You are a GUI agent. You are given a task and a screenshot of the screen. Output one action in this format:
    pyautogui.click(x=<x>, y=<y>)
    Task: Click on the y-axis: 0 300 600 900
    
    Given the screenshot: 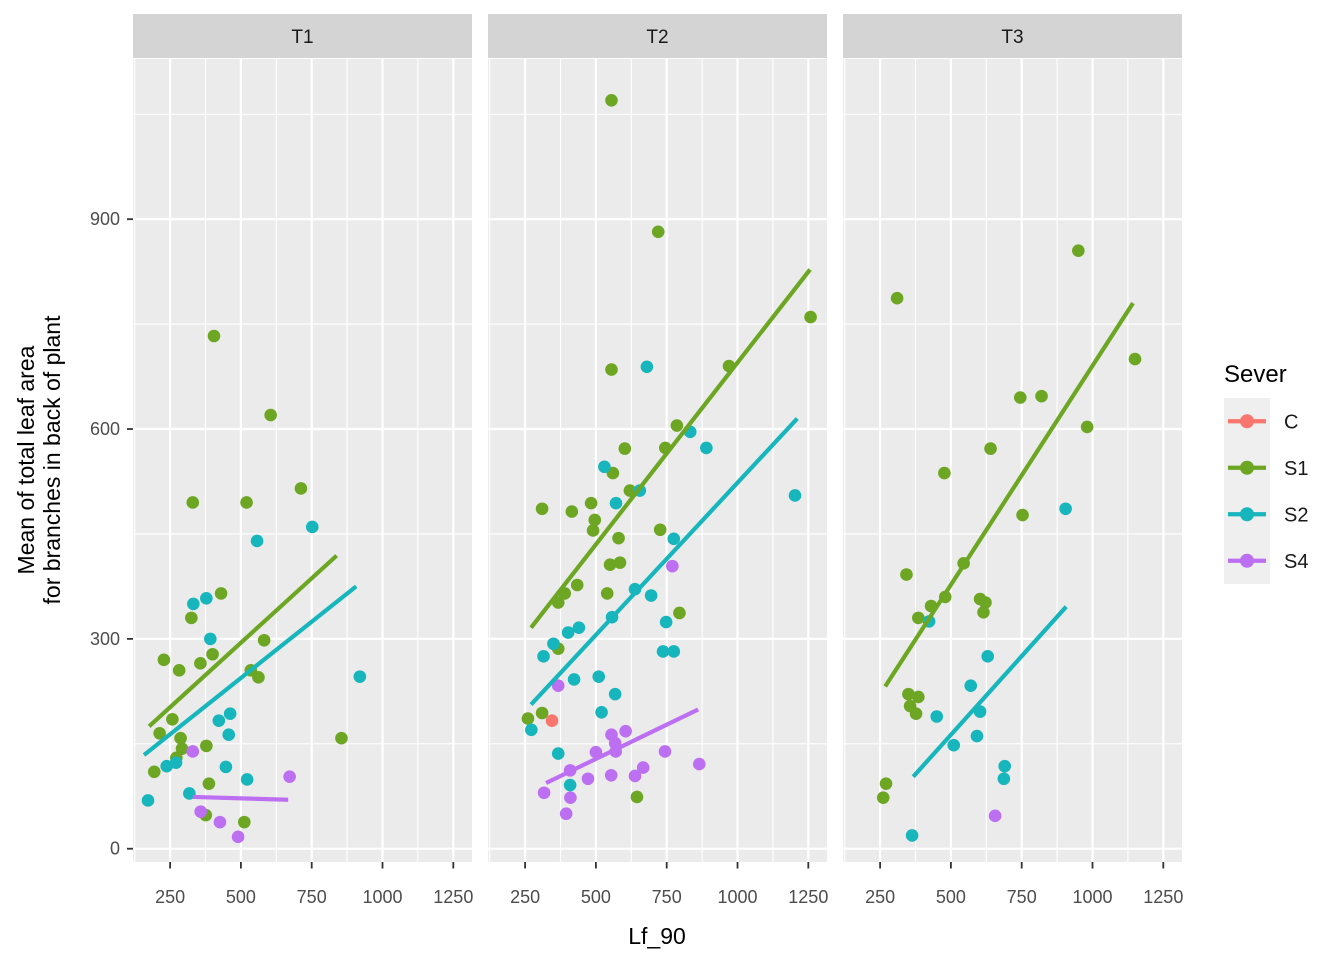 What is the action you would take?
    pyautogui.click(x=111, y=534)
    